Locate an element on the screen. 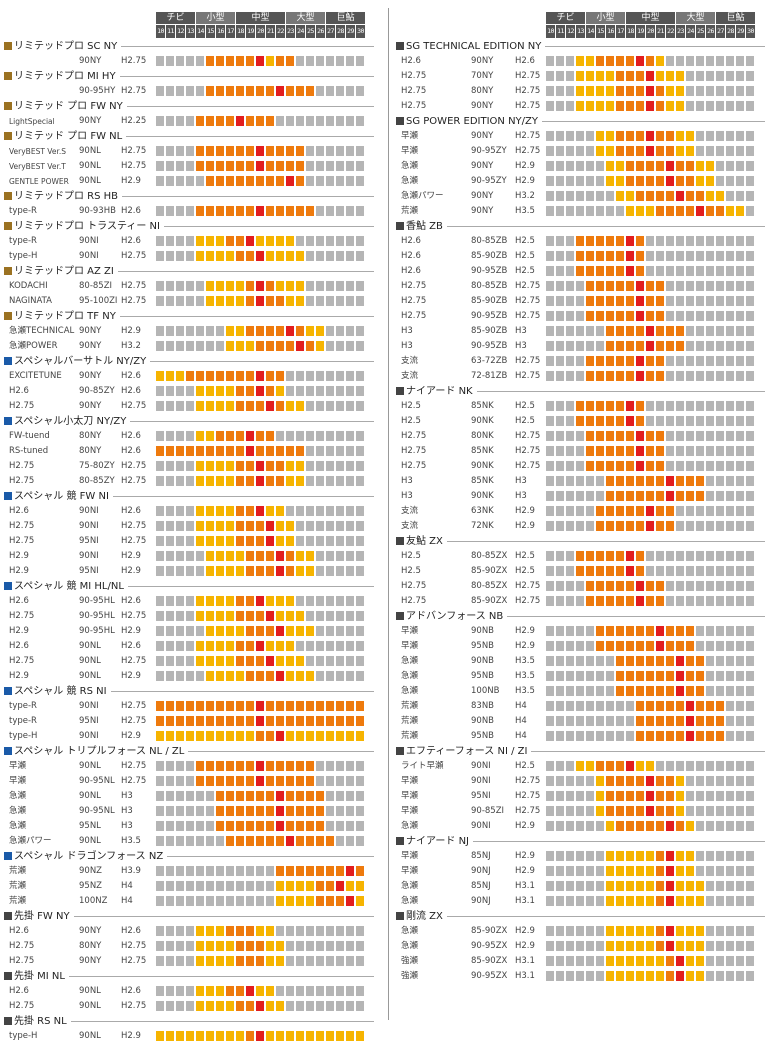 The image size is (765, 1044). spec-length: 90-95HL is located at coordinates (97, 631).